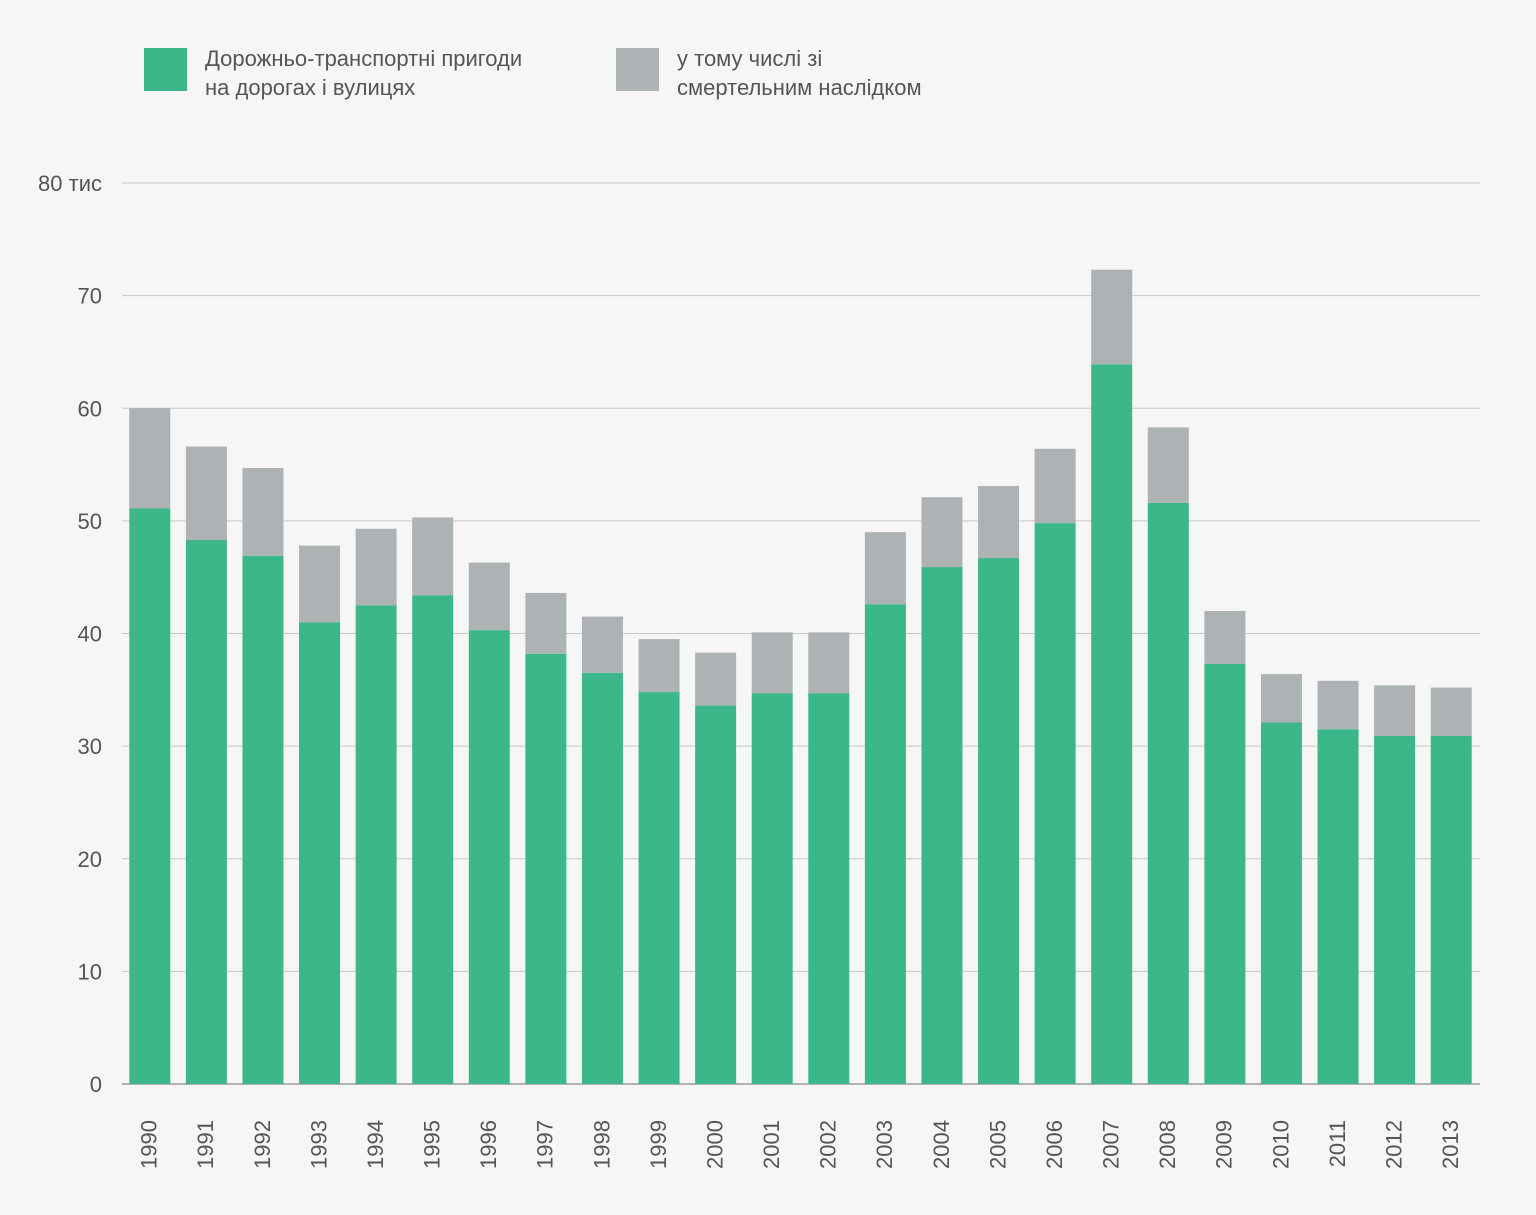 This screenshot has width=1536, height=1215. I want to click on x-tick-label: 2005, so click(997, 1144).